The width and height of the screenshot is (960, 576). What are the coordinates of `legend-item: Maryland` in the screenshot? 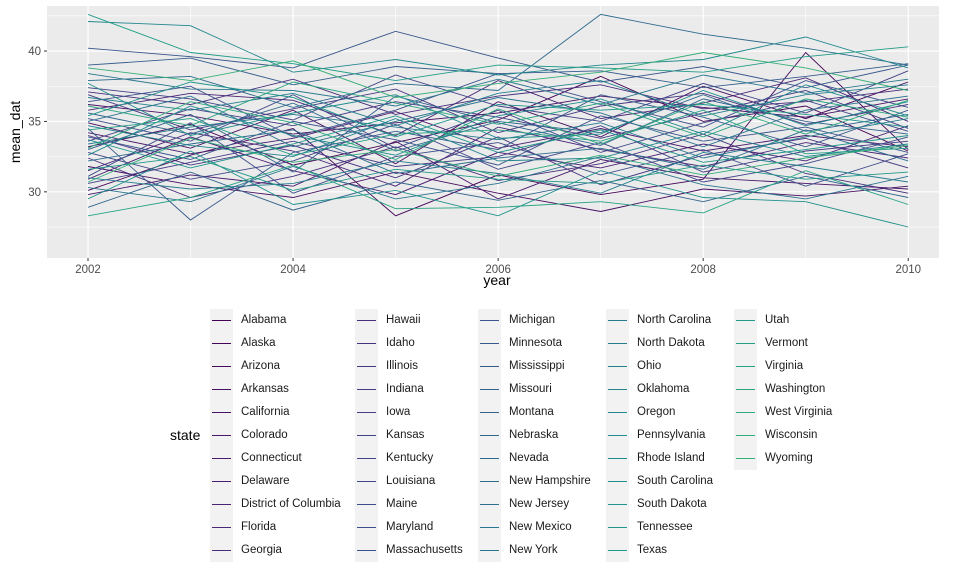 It's located at (377, 527).